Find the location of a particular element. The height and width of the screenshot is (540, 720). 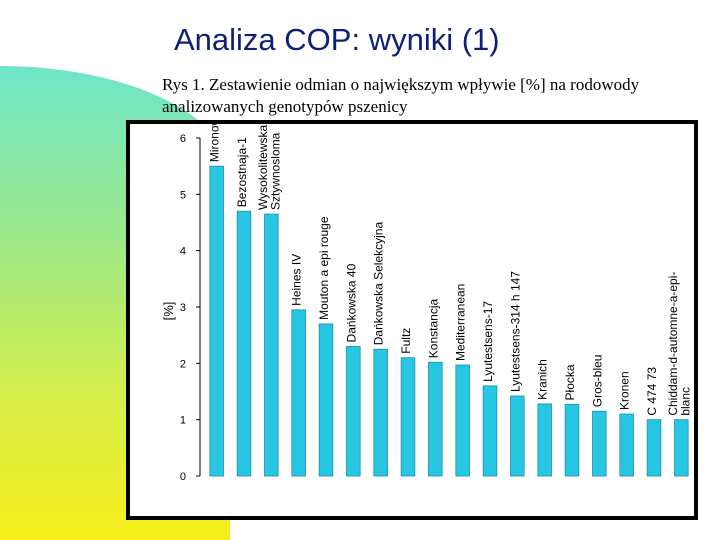

category-label: Mouton a epi rouge is located at coordinates (324, 268).